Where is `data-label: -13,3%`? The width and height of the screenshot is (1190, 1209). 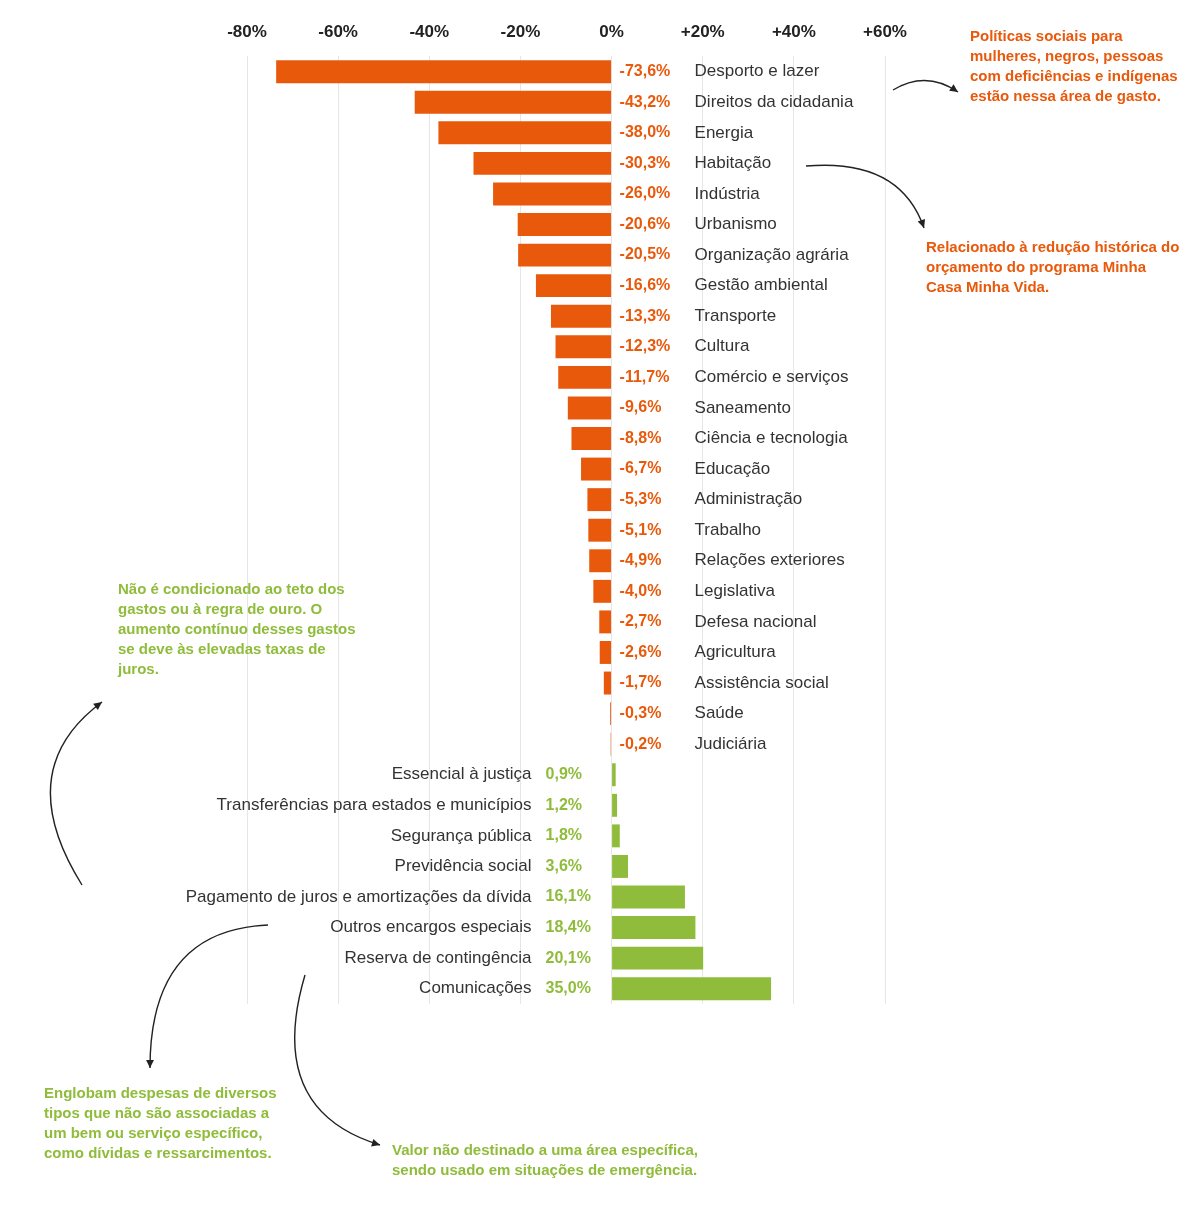 data-label: -13,3% is located at coordinates (645, 315).